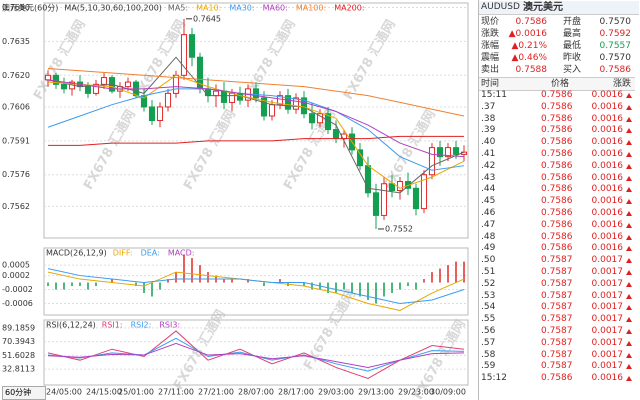  What do you see at coordinates (448, 392) in the screenshot?
I see `x-tick-label: 30/09:00` at bounding box center [448, 392].